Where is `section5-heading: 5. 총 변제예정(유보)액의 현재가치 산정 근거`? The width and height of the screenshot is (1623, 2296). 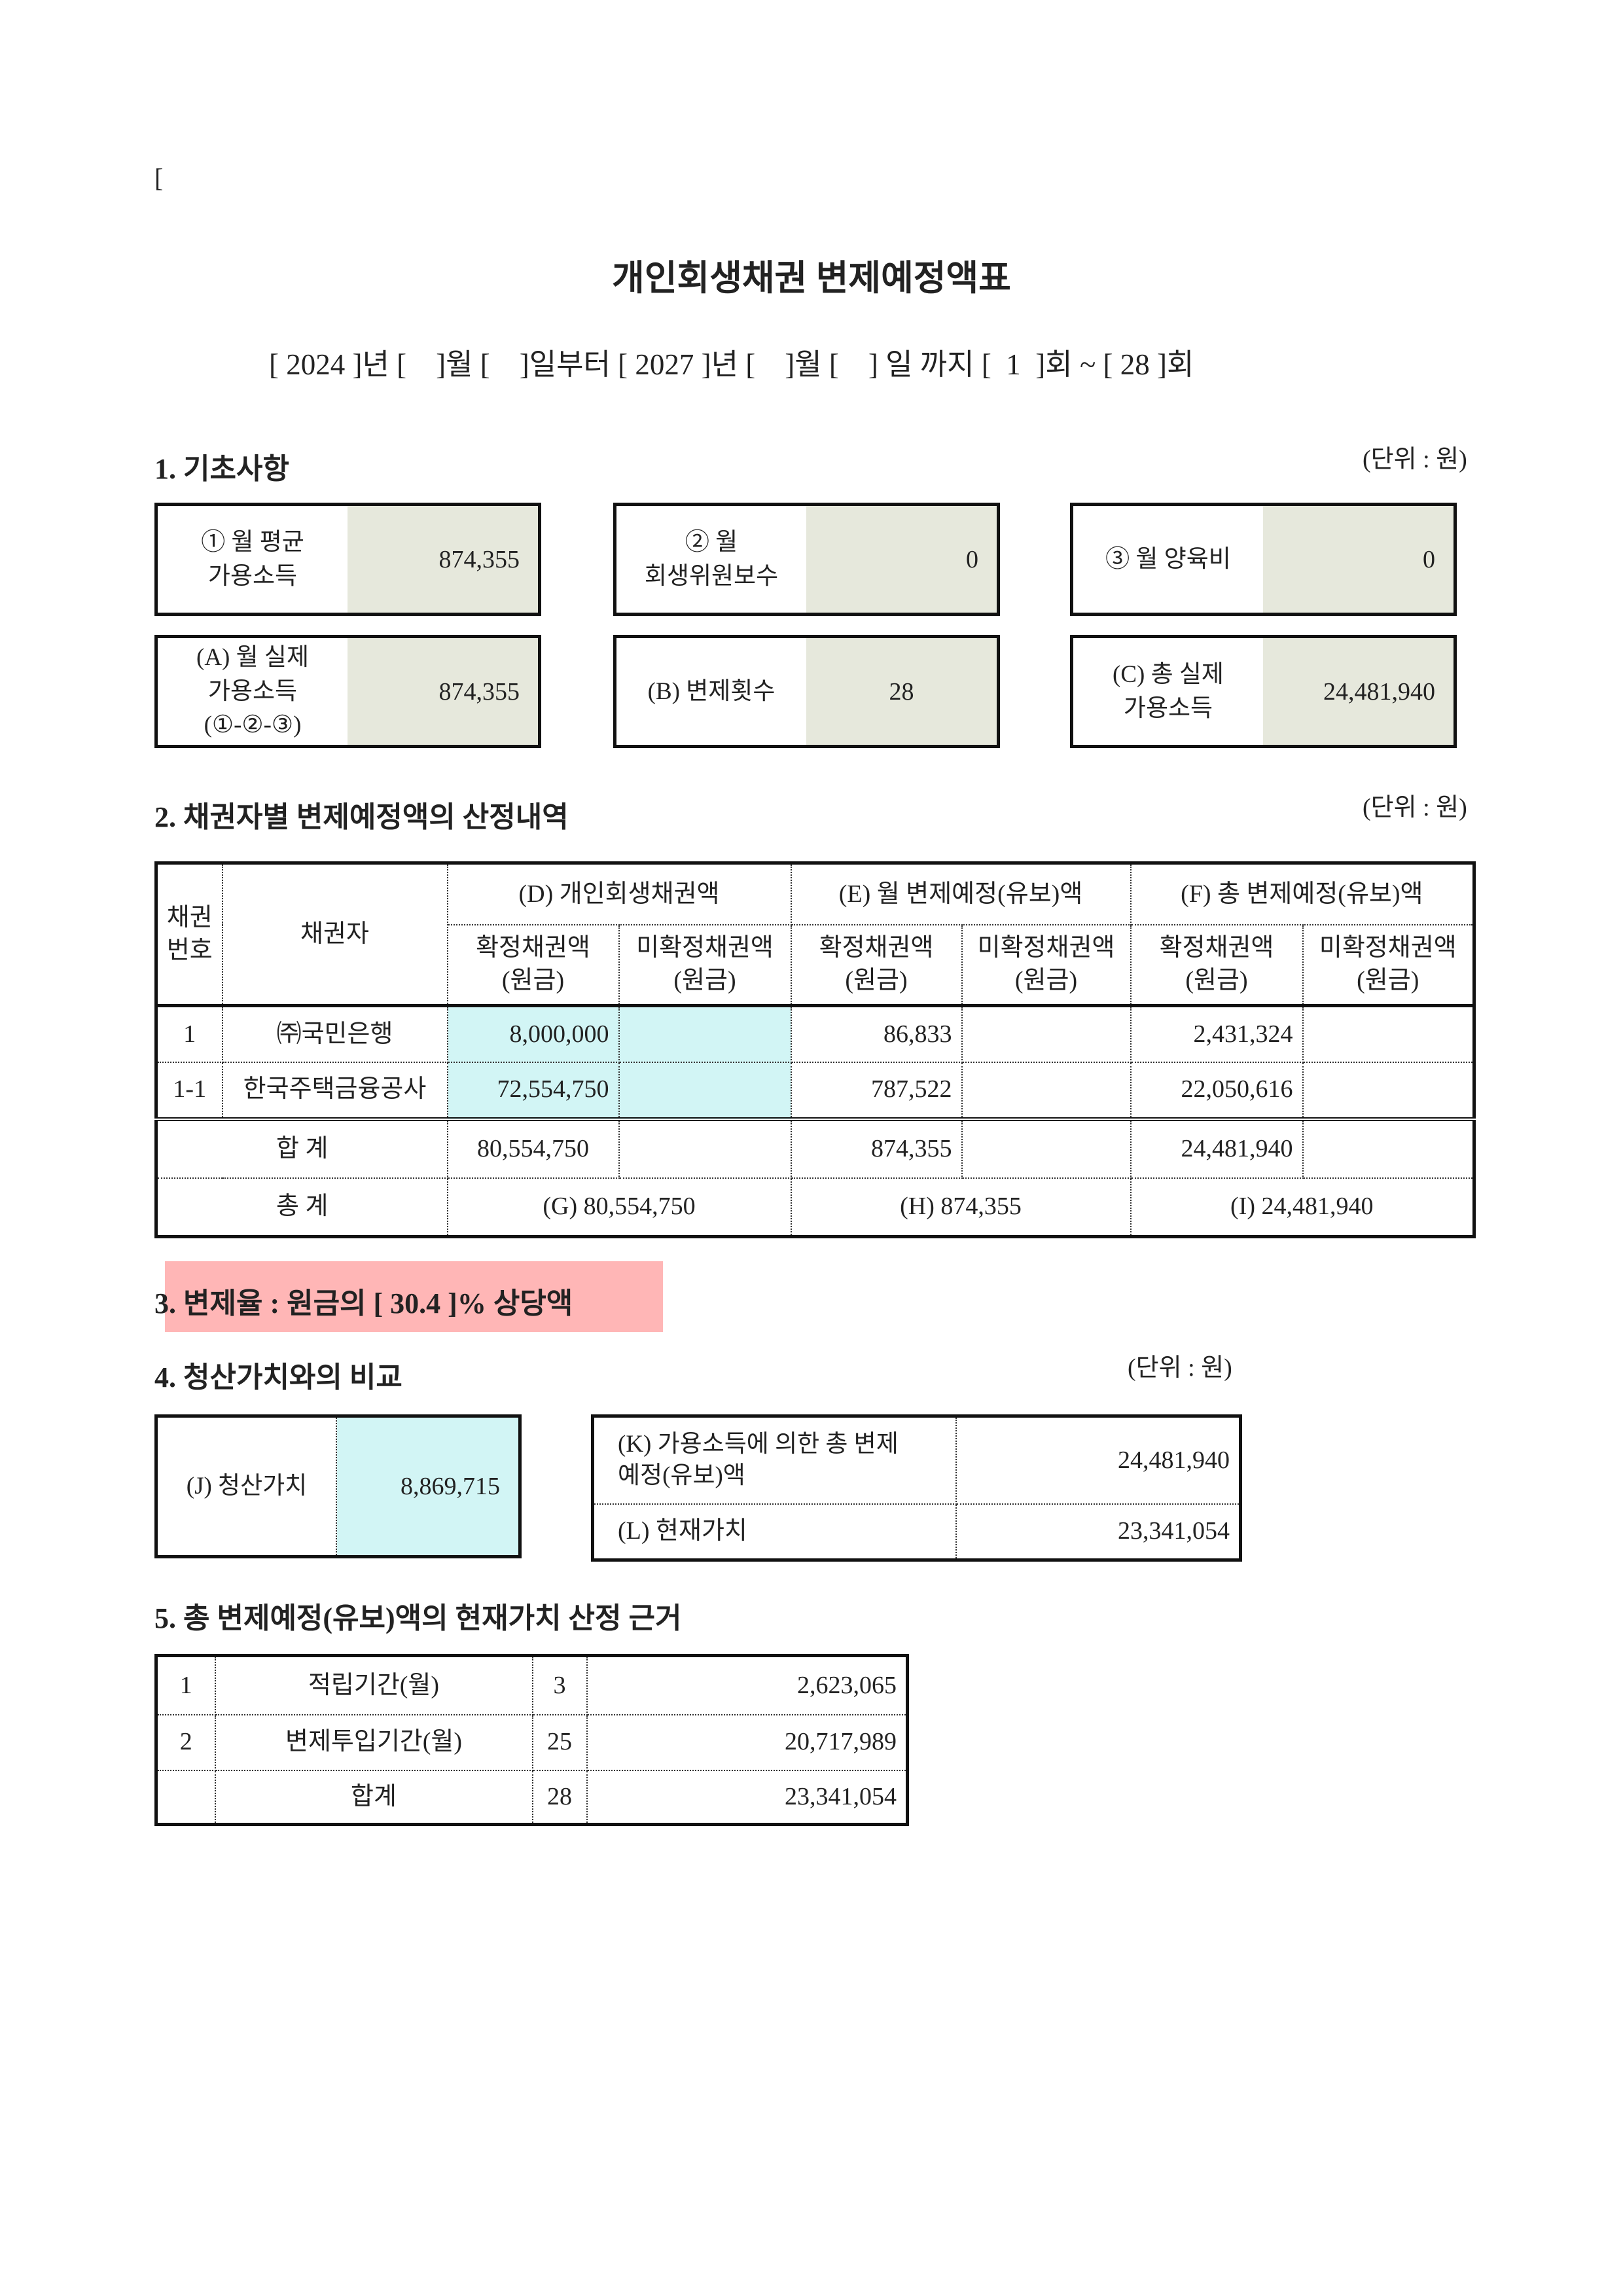
section5-heading: 5. 총 변제예정(유보)액의 현재가치 산정 근거 is located at coordinates (418, 1618).